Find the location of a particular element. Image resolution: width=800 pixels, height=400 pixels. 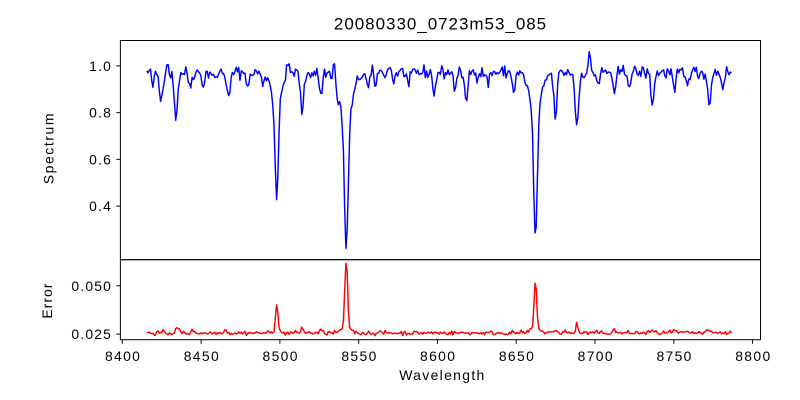

svg-text: 0.6 is located at coordinates (100, 159).